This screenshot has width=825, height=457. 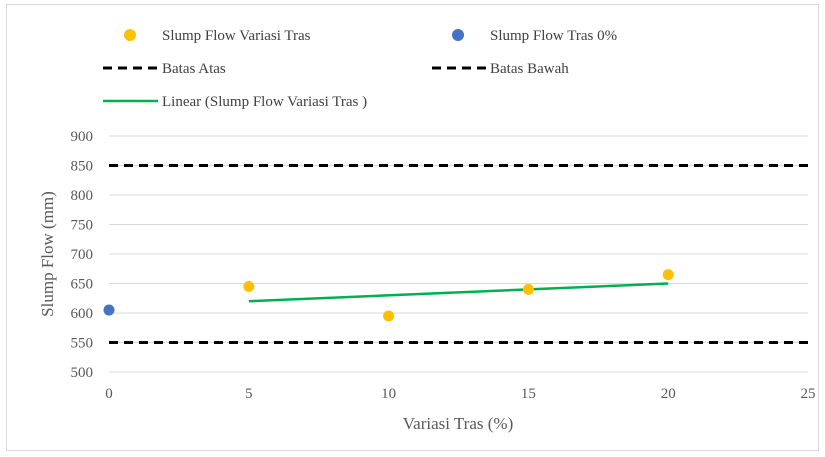 I want to click on trendline-linear-slump-flow-variasi-tras, so click(x=458, y=292).